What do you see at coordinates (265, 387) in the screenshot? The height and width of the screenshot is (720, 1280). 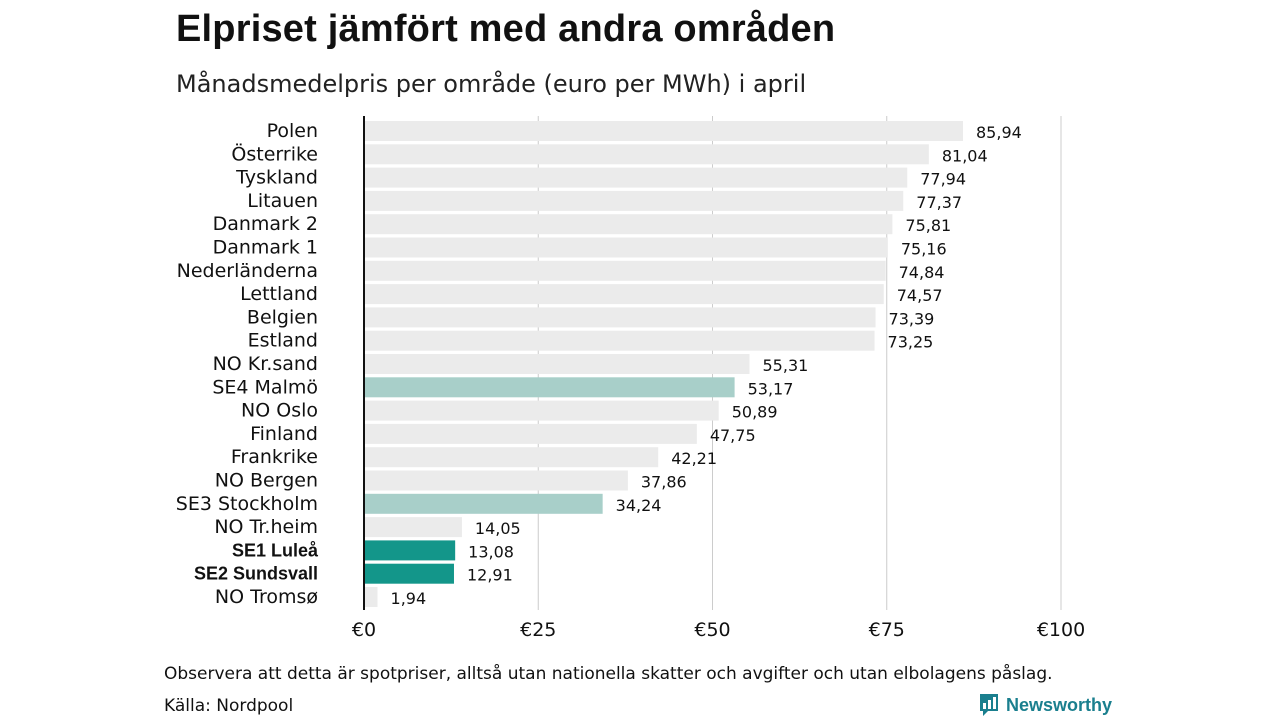 I see `category-label: SE4 Malmö` at bounding box center [265, 387].